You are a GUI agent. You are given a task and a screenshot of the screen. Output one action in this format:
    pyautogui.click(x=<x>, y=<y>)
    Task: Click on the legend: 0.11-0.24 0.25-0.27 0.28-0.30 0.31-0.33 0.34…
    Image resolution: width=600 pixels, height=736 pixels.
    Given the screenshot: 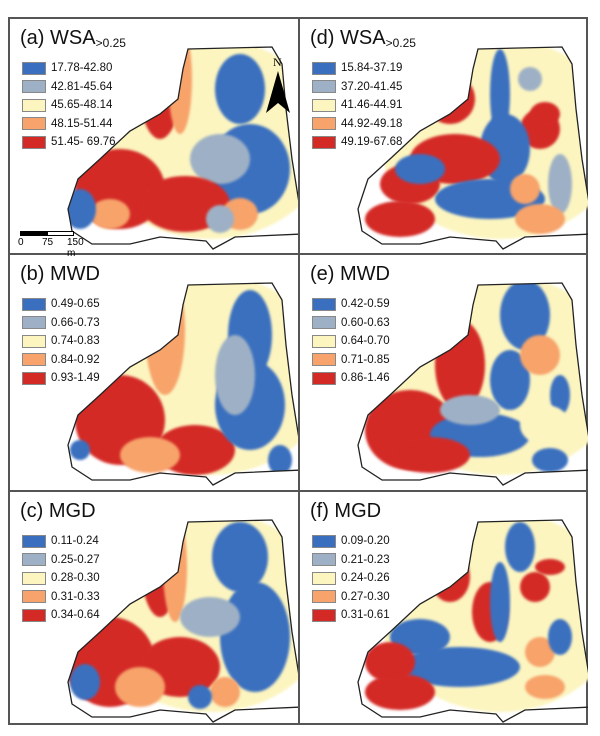 What is the action you would take?
    pyautogui.click(x=61, y=578)
    